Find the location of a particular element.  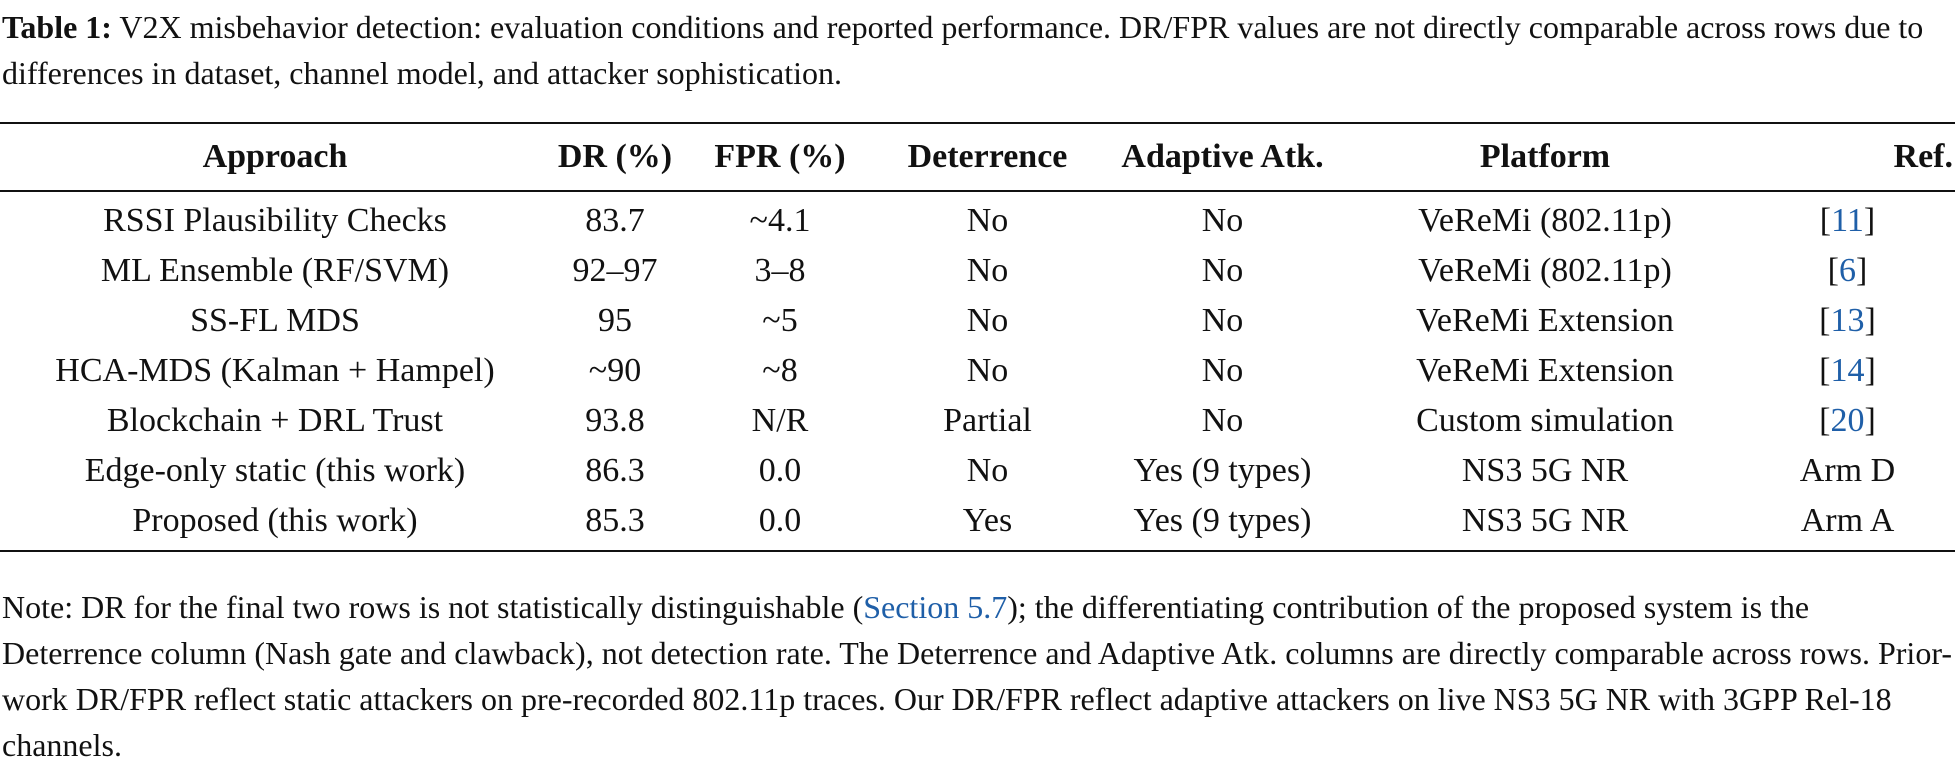

cell-ref: [14] is located at coordinates (1847, 371).